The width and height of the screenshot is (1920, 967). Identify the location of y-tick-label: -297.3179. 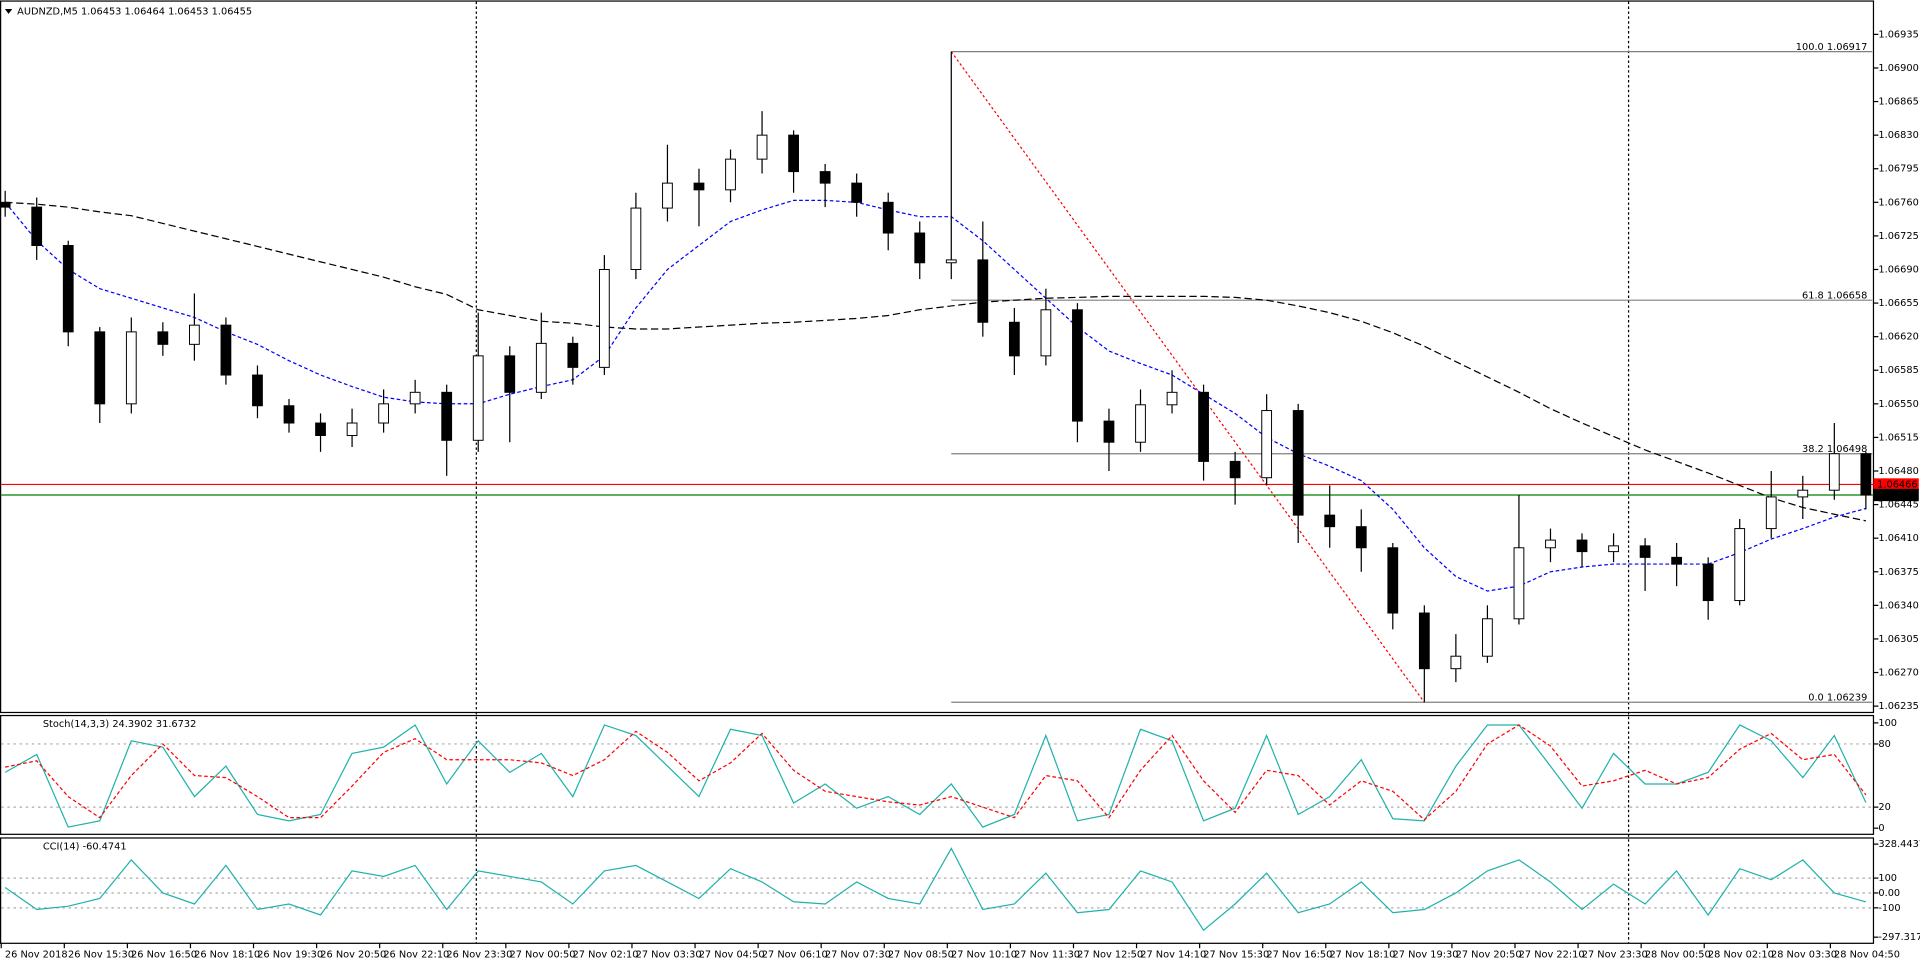
(1899, 937).